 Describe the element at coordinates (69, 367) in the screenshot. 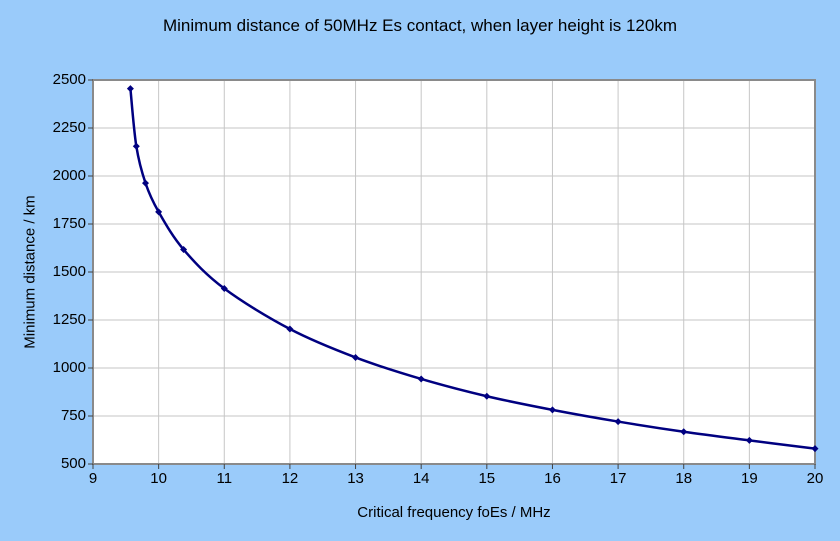

I see `y-tick-label: 1000` at that location.